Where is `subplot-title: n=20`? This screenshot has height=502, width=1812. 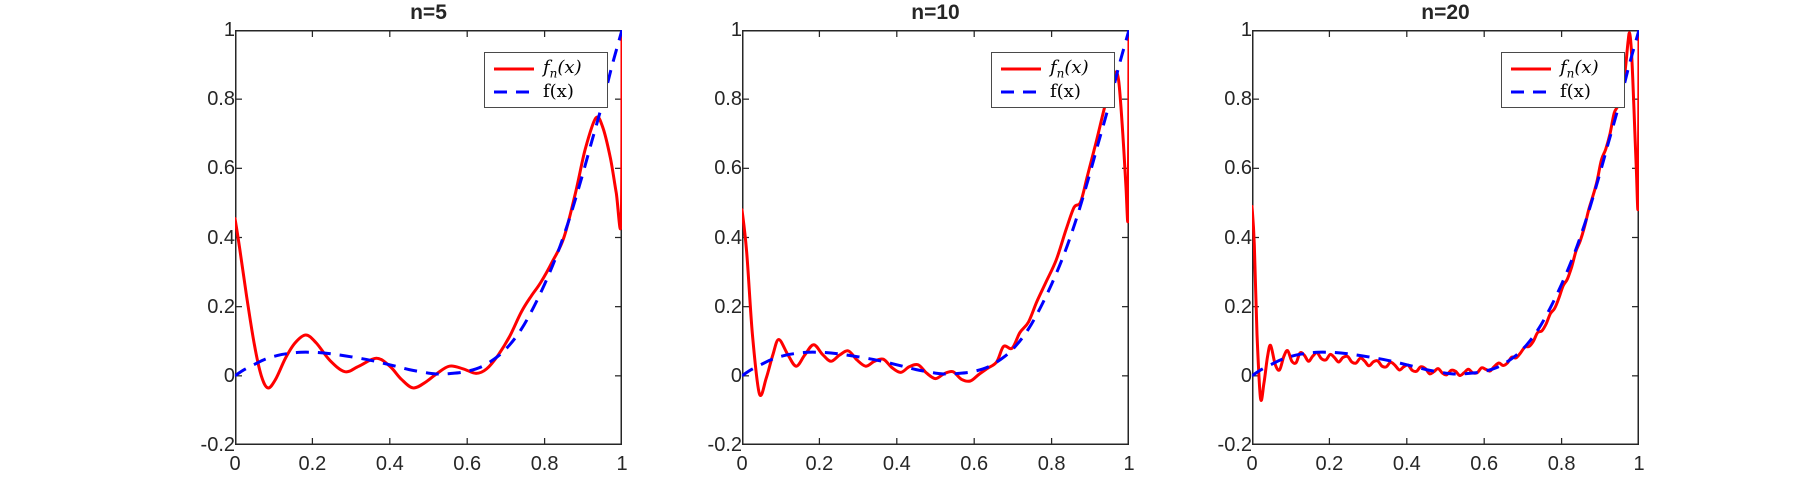
subplot-title: n=20 is located at coordinates (1445, 12).